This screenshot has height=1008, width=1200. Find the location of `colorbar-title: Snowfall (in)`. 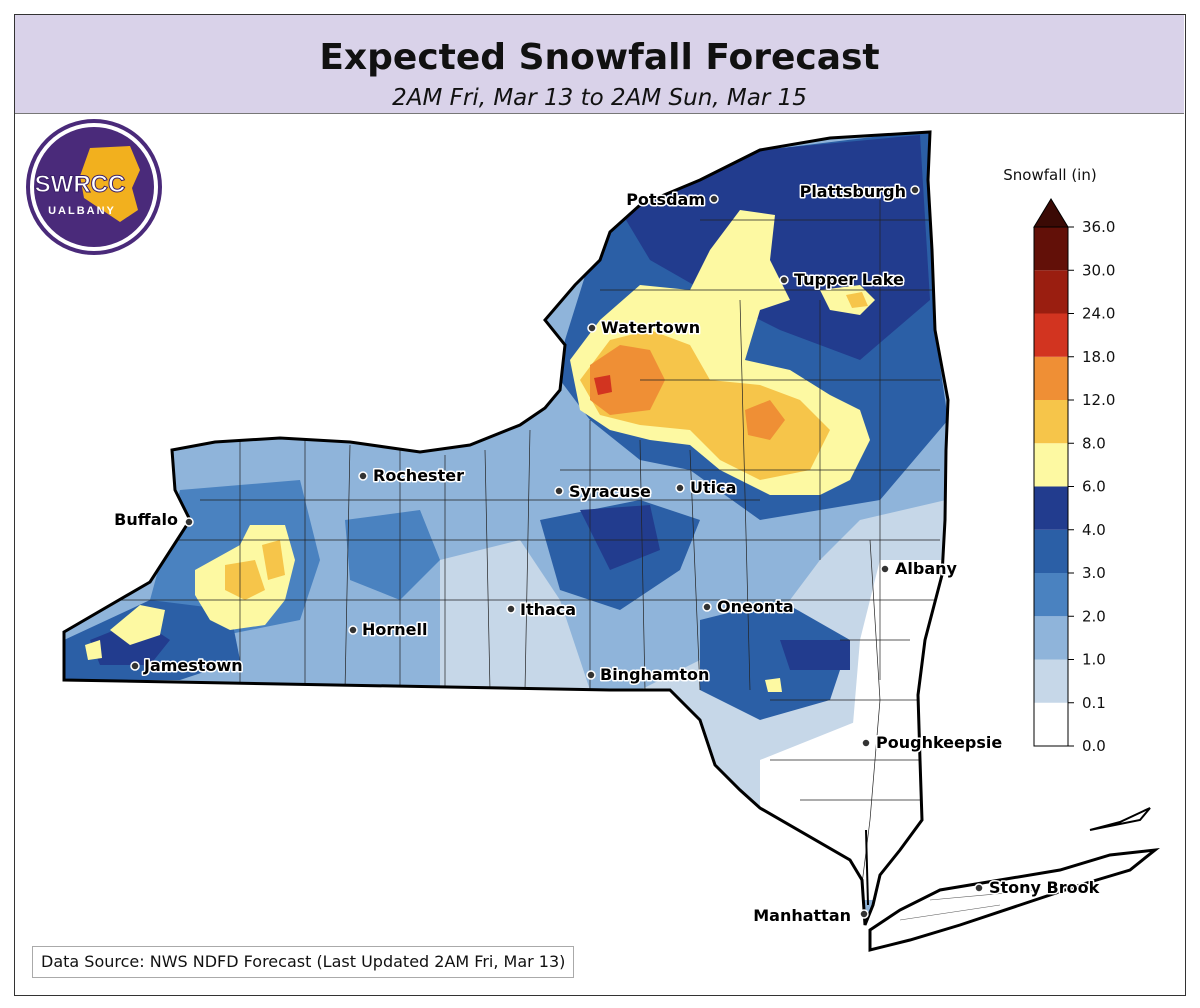

colorbar-title: Snowfall (in) is located at coordinates (1049, 175).